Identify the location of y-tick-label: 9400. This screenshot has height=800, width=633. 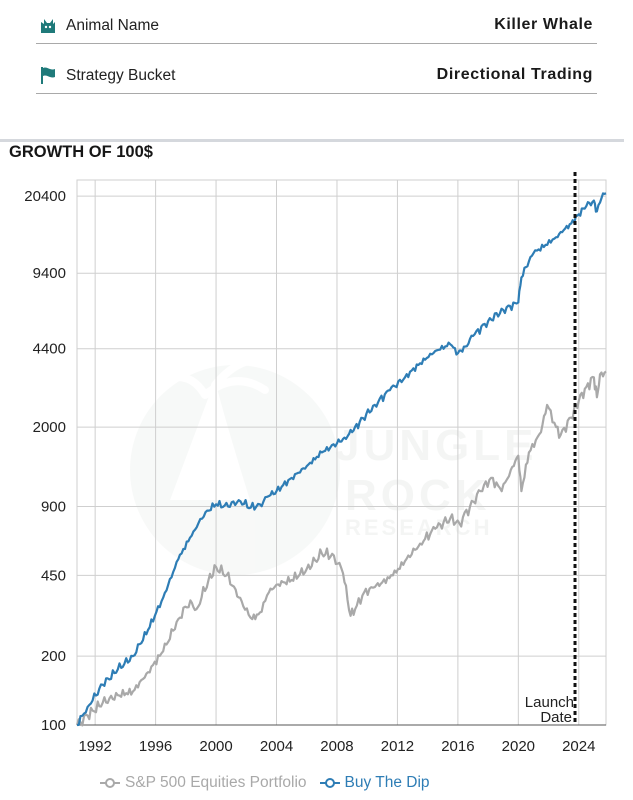
(49, 273).